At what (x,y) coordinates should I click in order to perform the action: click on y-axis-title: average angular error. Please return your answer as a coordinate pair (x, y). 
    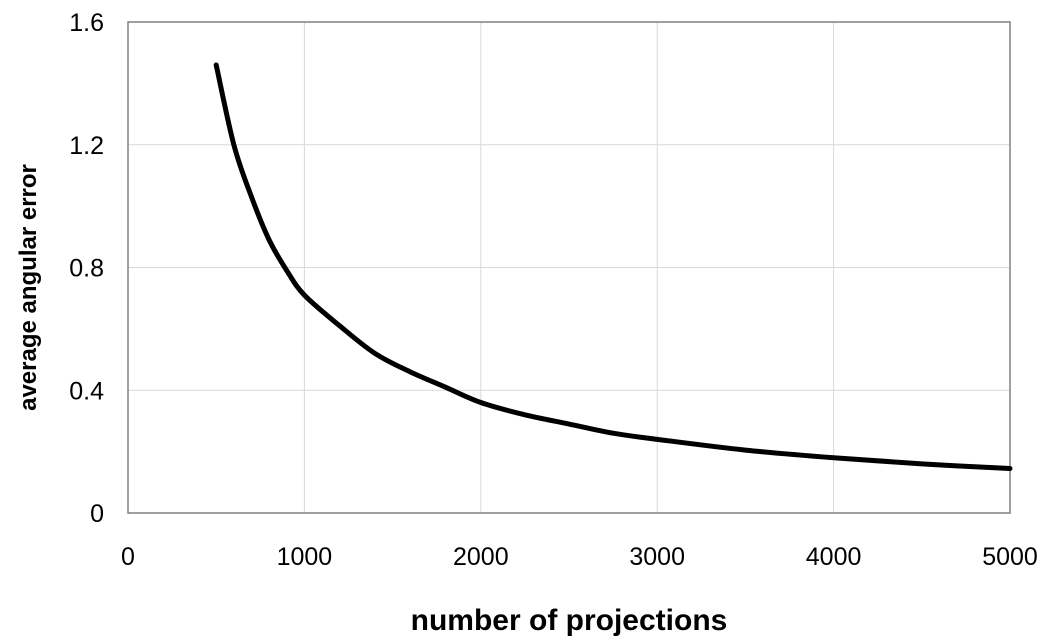
    Looking at the image, I should click on (28, 287).